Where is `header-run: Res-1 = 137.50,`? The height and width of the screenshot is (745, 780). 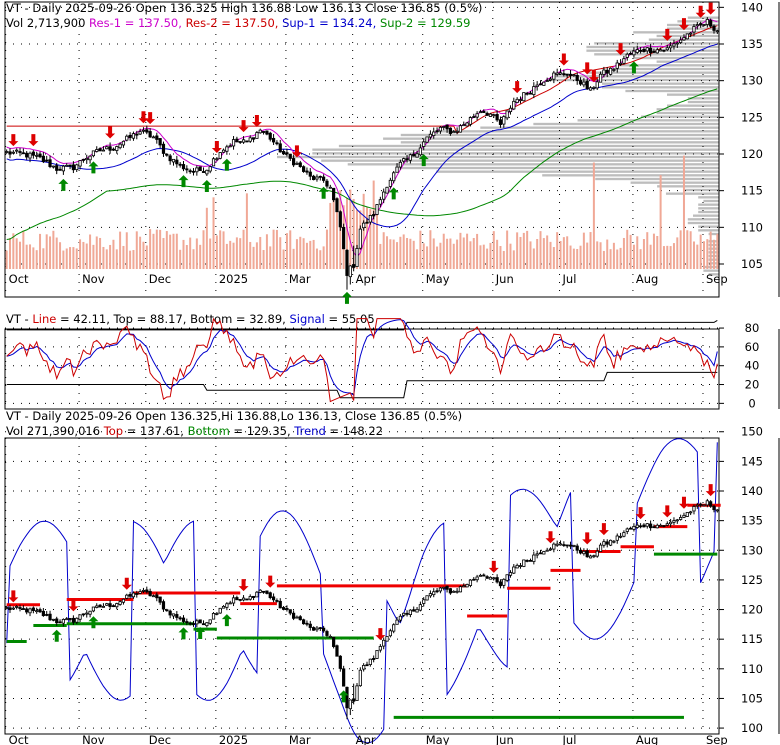
header-run: Res-1 = 137.50, is located at coordinates (137, 23).